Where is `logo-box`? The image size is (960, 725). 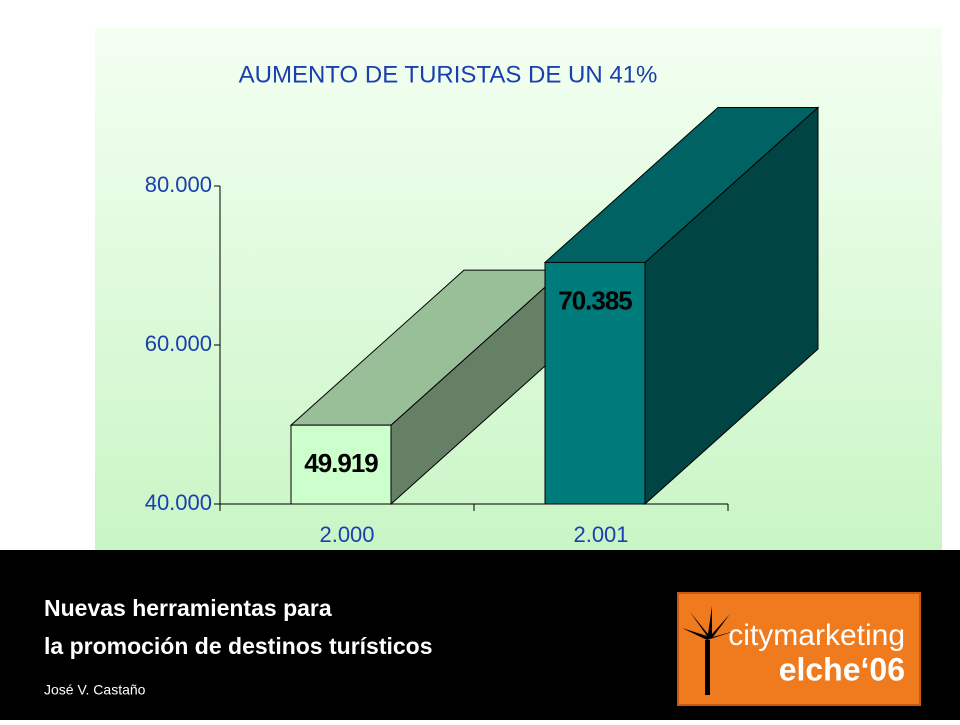 logo-box is located at coordinates (799, 649).